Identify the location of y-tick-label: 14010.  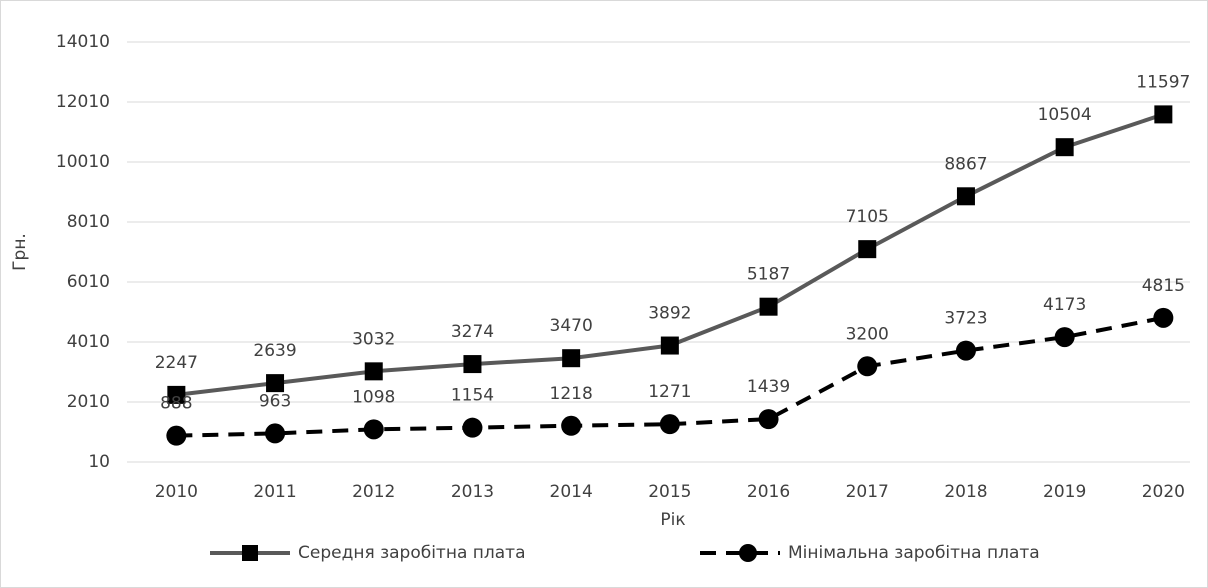
(83, 42).